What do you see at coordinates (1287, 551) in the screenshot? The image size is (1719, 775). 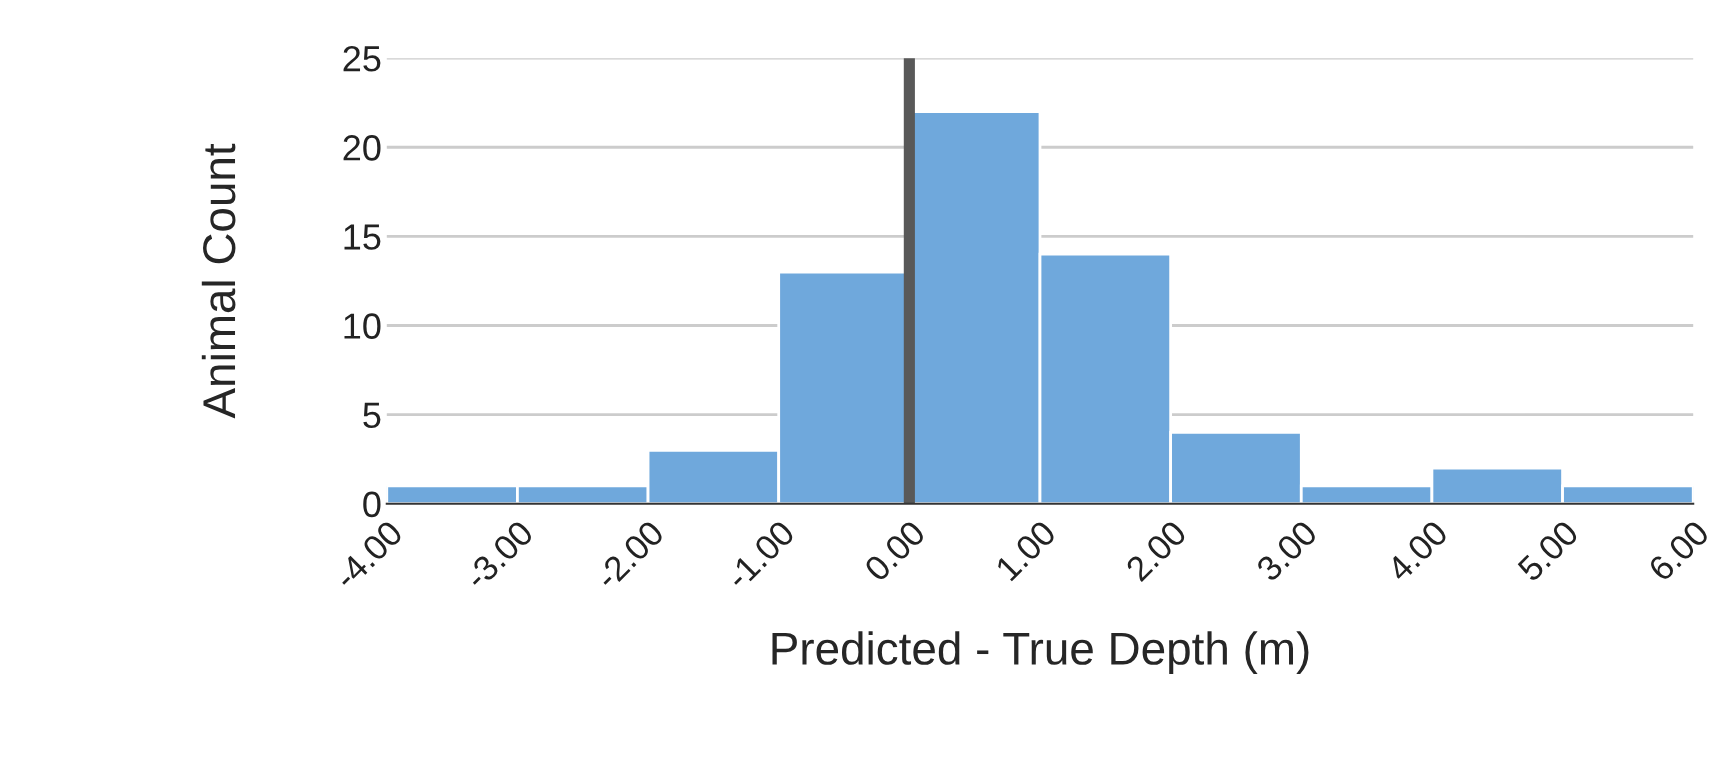 I see `x-tick-label: 3.00` at bounding box center [1287, 551].